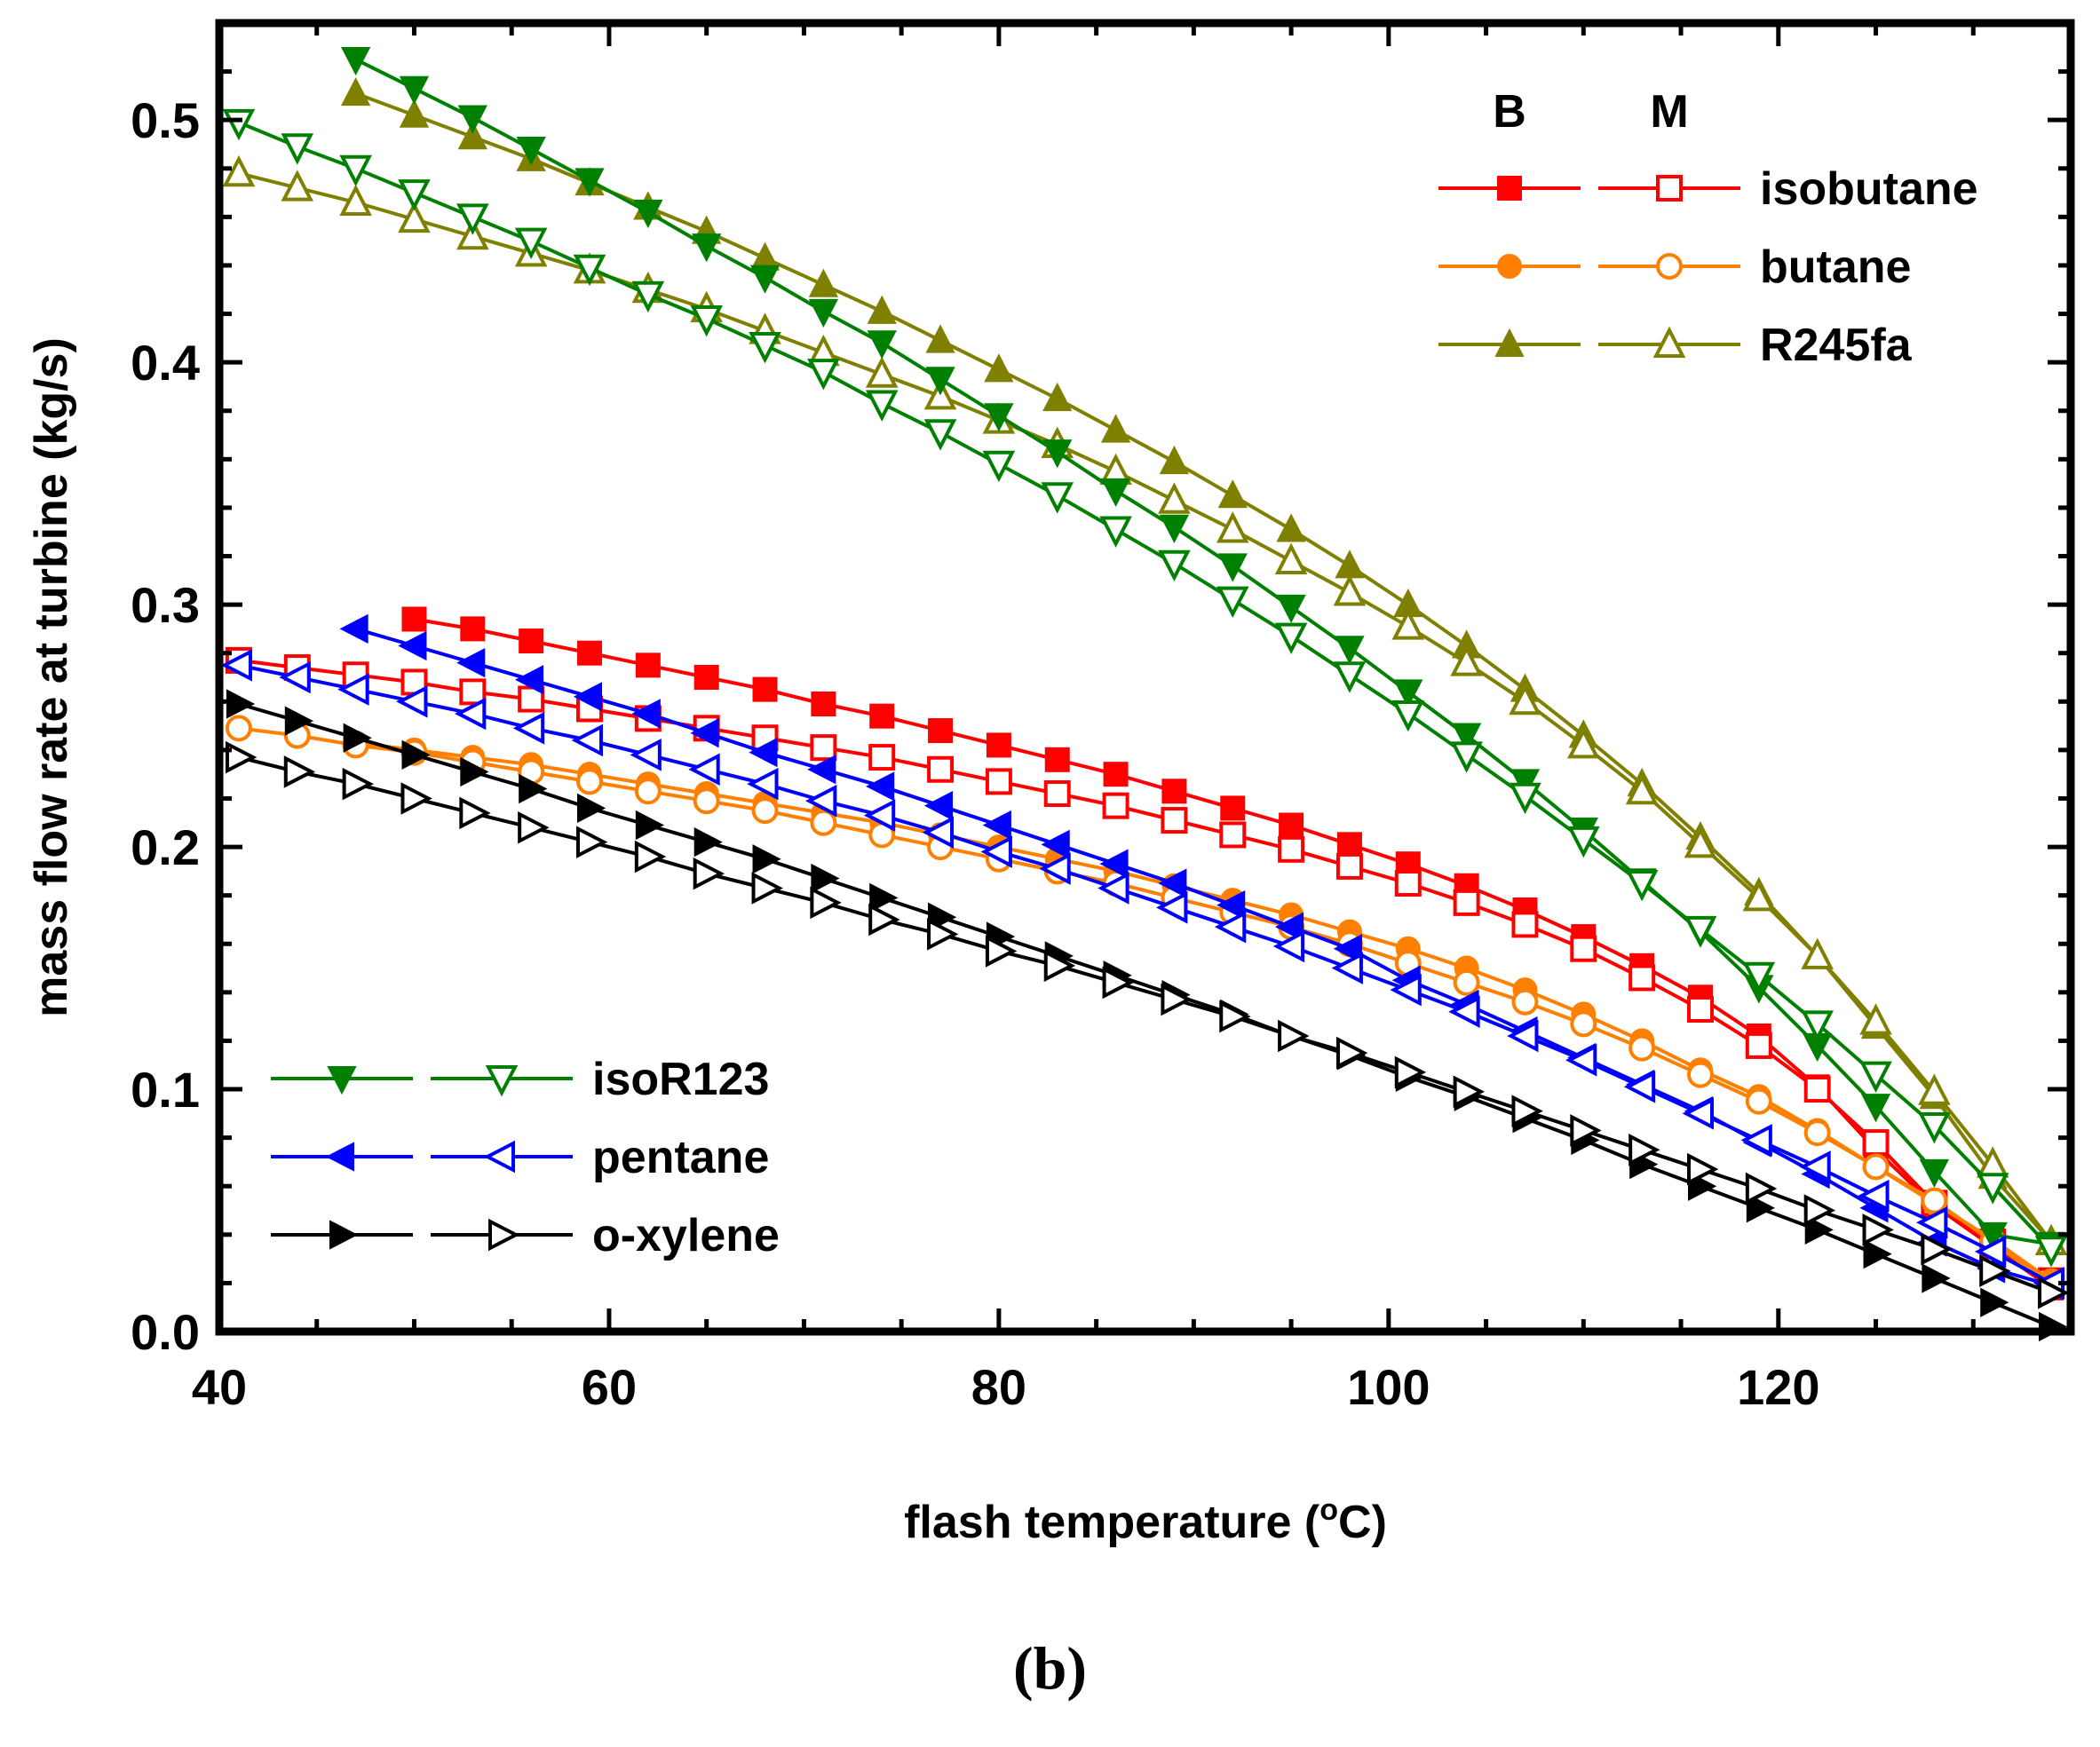  I want to click on x-axis-title-text: flash temperature, so click(1097, 1522).